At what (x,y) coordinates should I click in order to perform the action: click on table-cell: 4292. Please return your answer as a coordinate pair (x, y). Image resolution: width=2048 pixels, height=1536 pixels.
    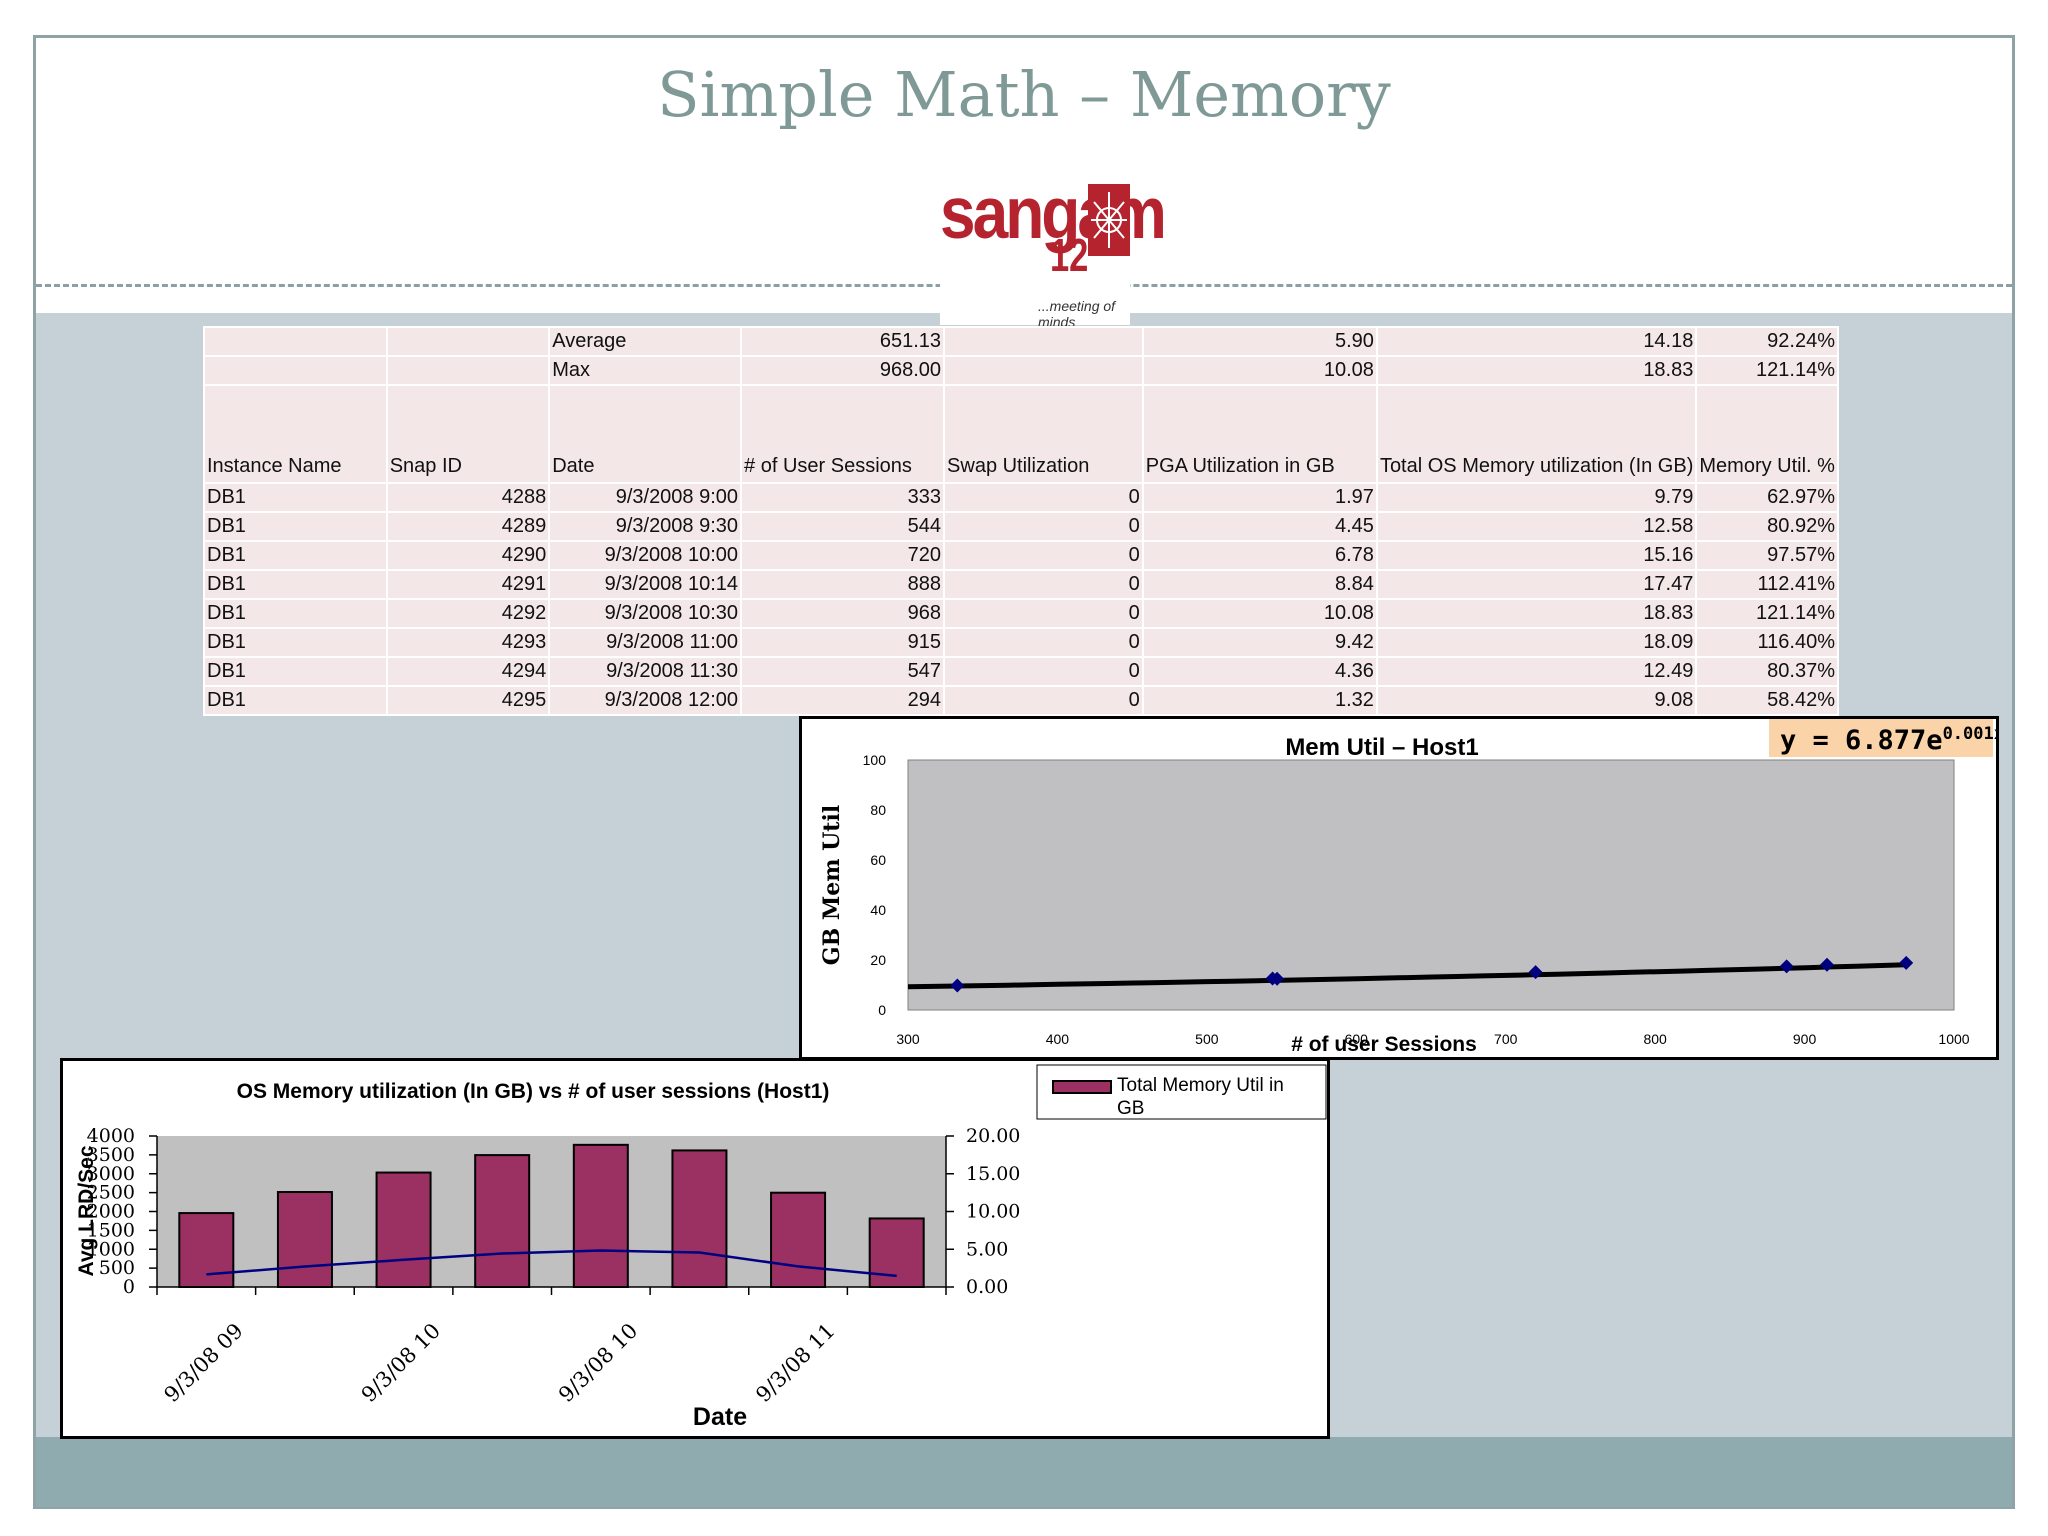
    Looking at the image, I should click on (468, 613).